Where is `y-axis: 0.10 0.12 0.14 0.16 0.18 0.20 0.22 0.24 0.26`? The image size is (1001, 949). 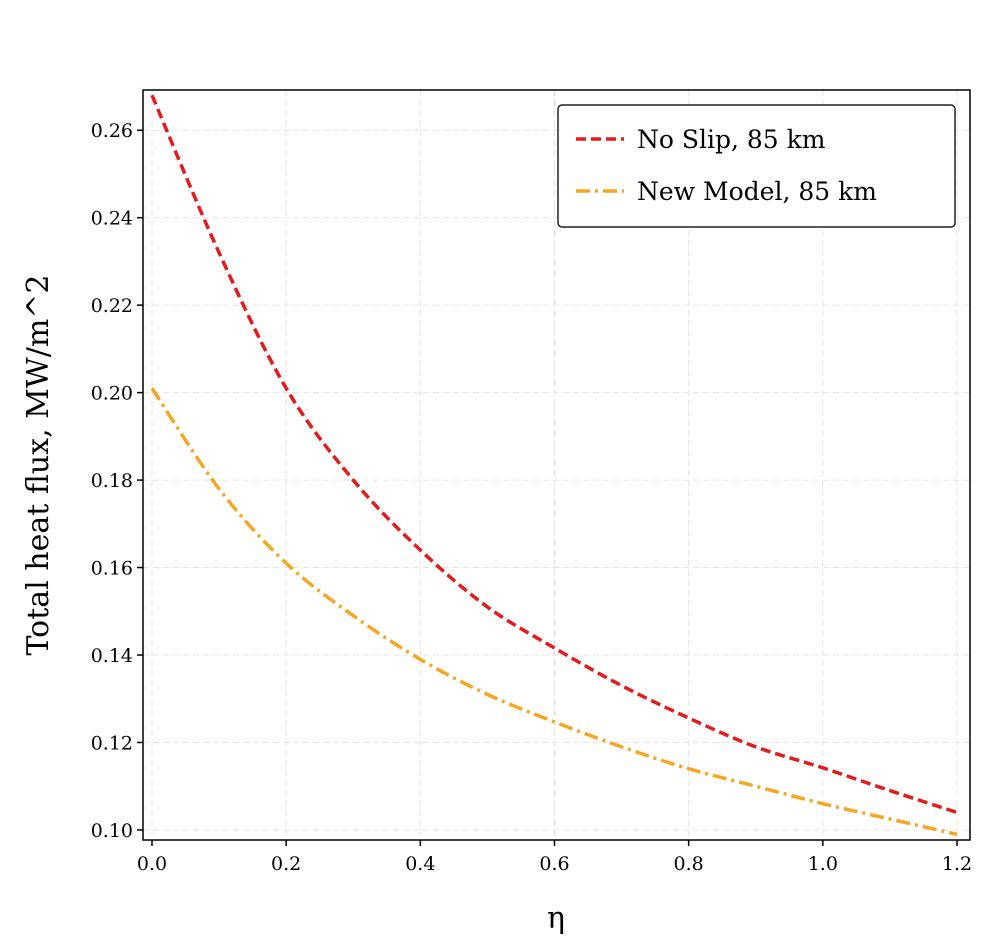 y-axis: 0.10 0.12 0.14 0.16 0.18 0.20 0.22 0.24 0.26 is located at coordinates (117, 481).